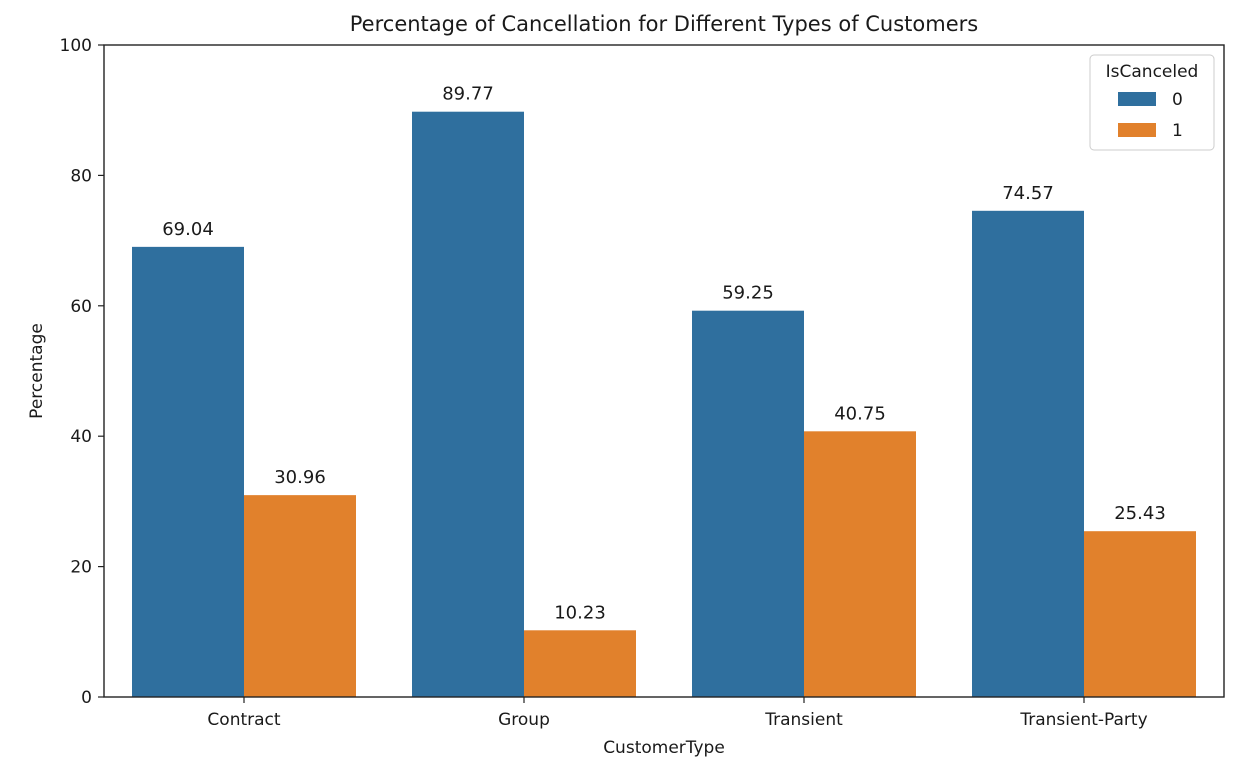 This screenshot has width=1250, height=775. I want to click on y-tick-label: 100, so click(76, 46).